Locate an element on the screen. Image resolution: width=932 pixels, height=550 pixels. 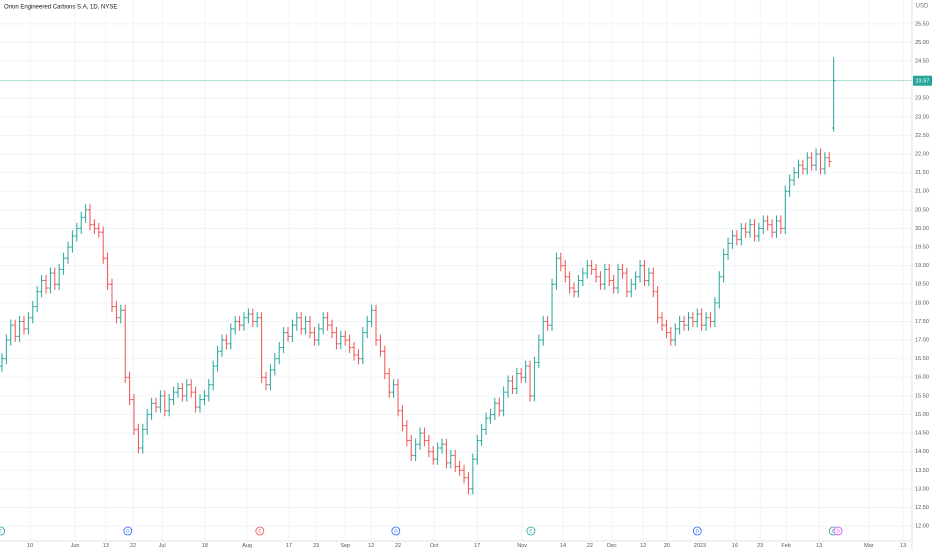
x-tick-label: Mar is located at coordinates (869, 546).